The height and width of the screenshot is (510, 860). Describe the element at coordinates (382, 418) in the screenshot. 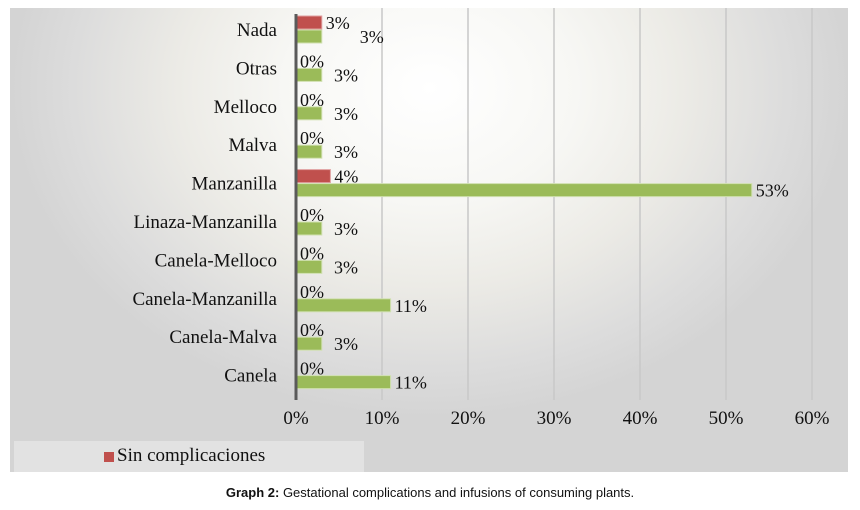

I see `x-tick-label: 10%` at that location.